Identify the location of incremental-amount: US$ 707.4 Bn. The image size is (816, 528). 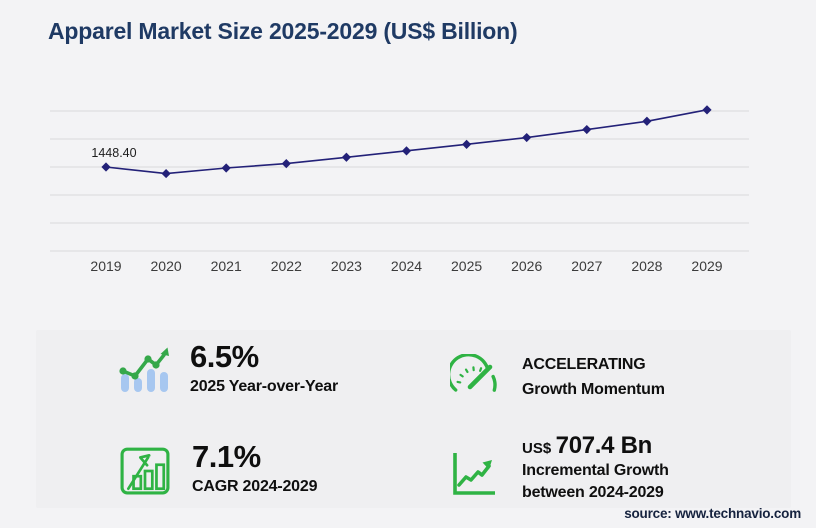
(595, 446).